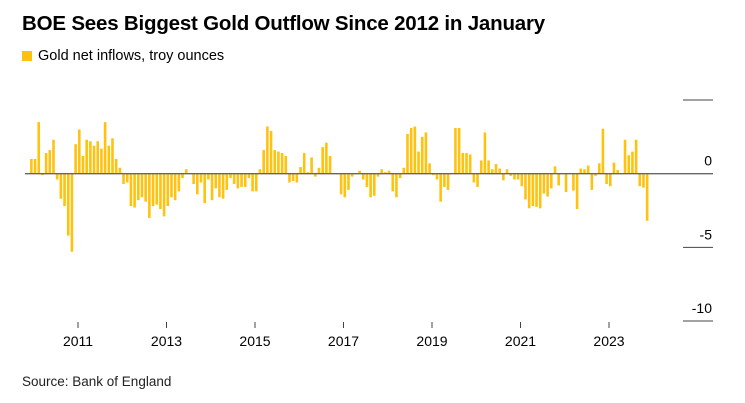  Describe the element at coordinates (166, 341) in the screenshot. I see `x-tick-label: 2013` at that location.